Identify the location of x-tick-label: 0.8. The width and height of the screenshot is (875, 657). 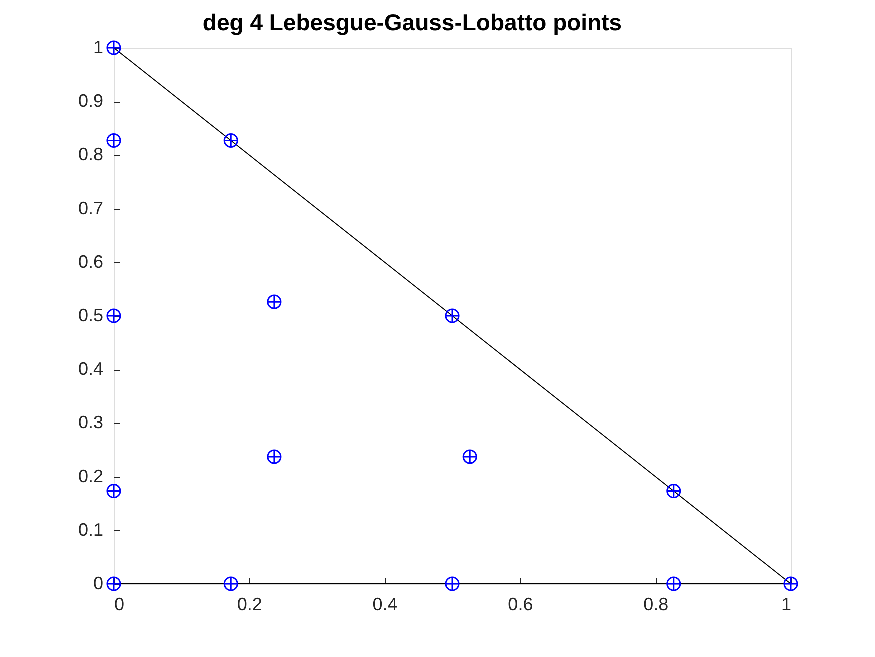
(656, 604).